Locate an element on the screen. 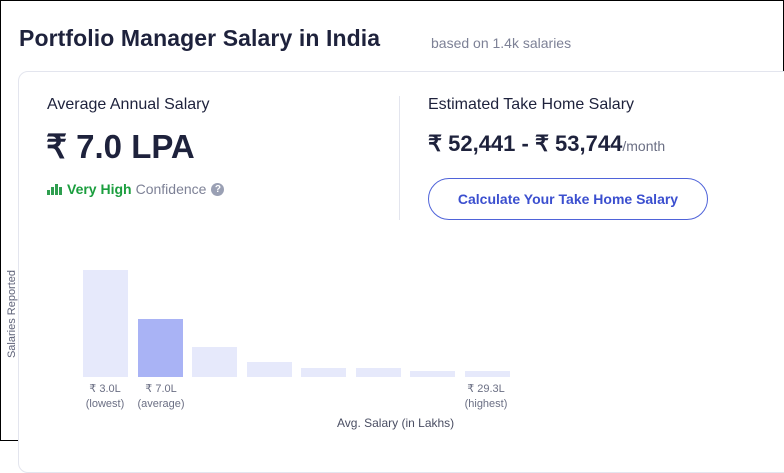  tick-average: ₹ 7.0L (average) is located at coordinates (161, 396).